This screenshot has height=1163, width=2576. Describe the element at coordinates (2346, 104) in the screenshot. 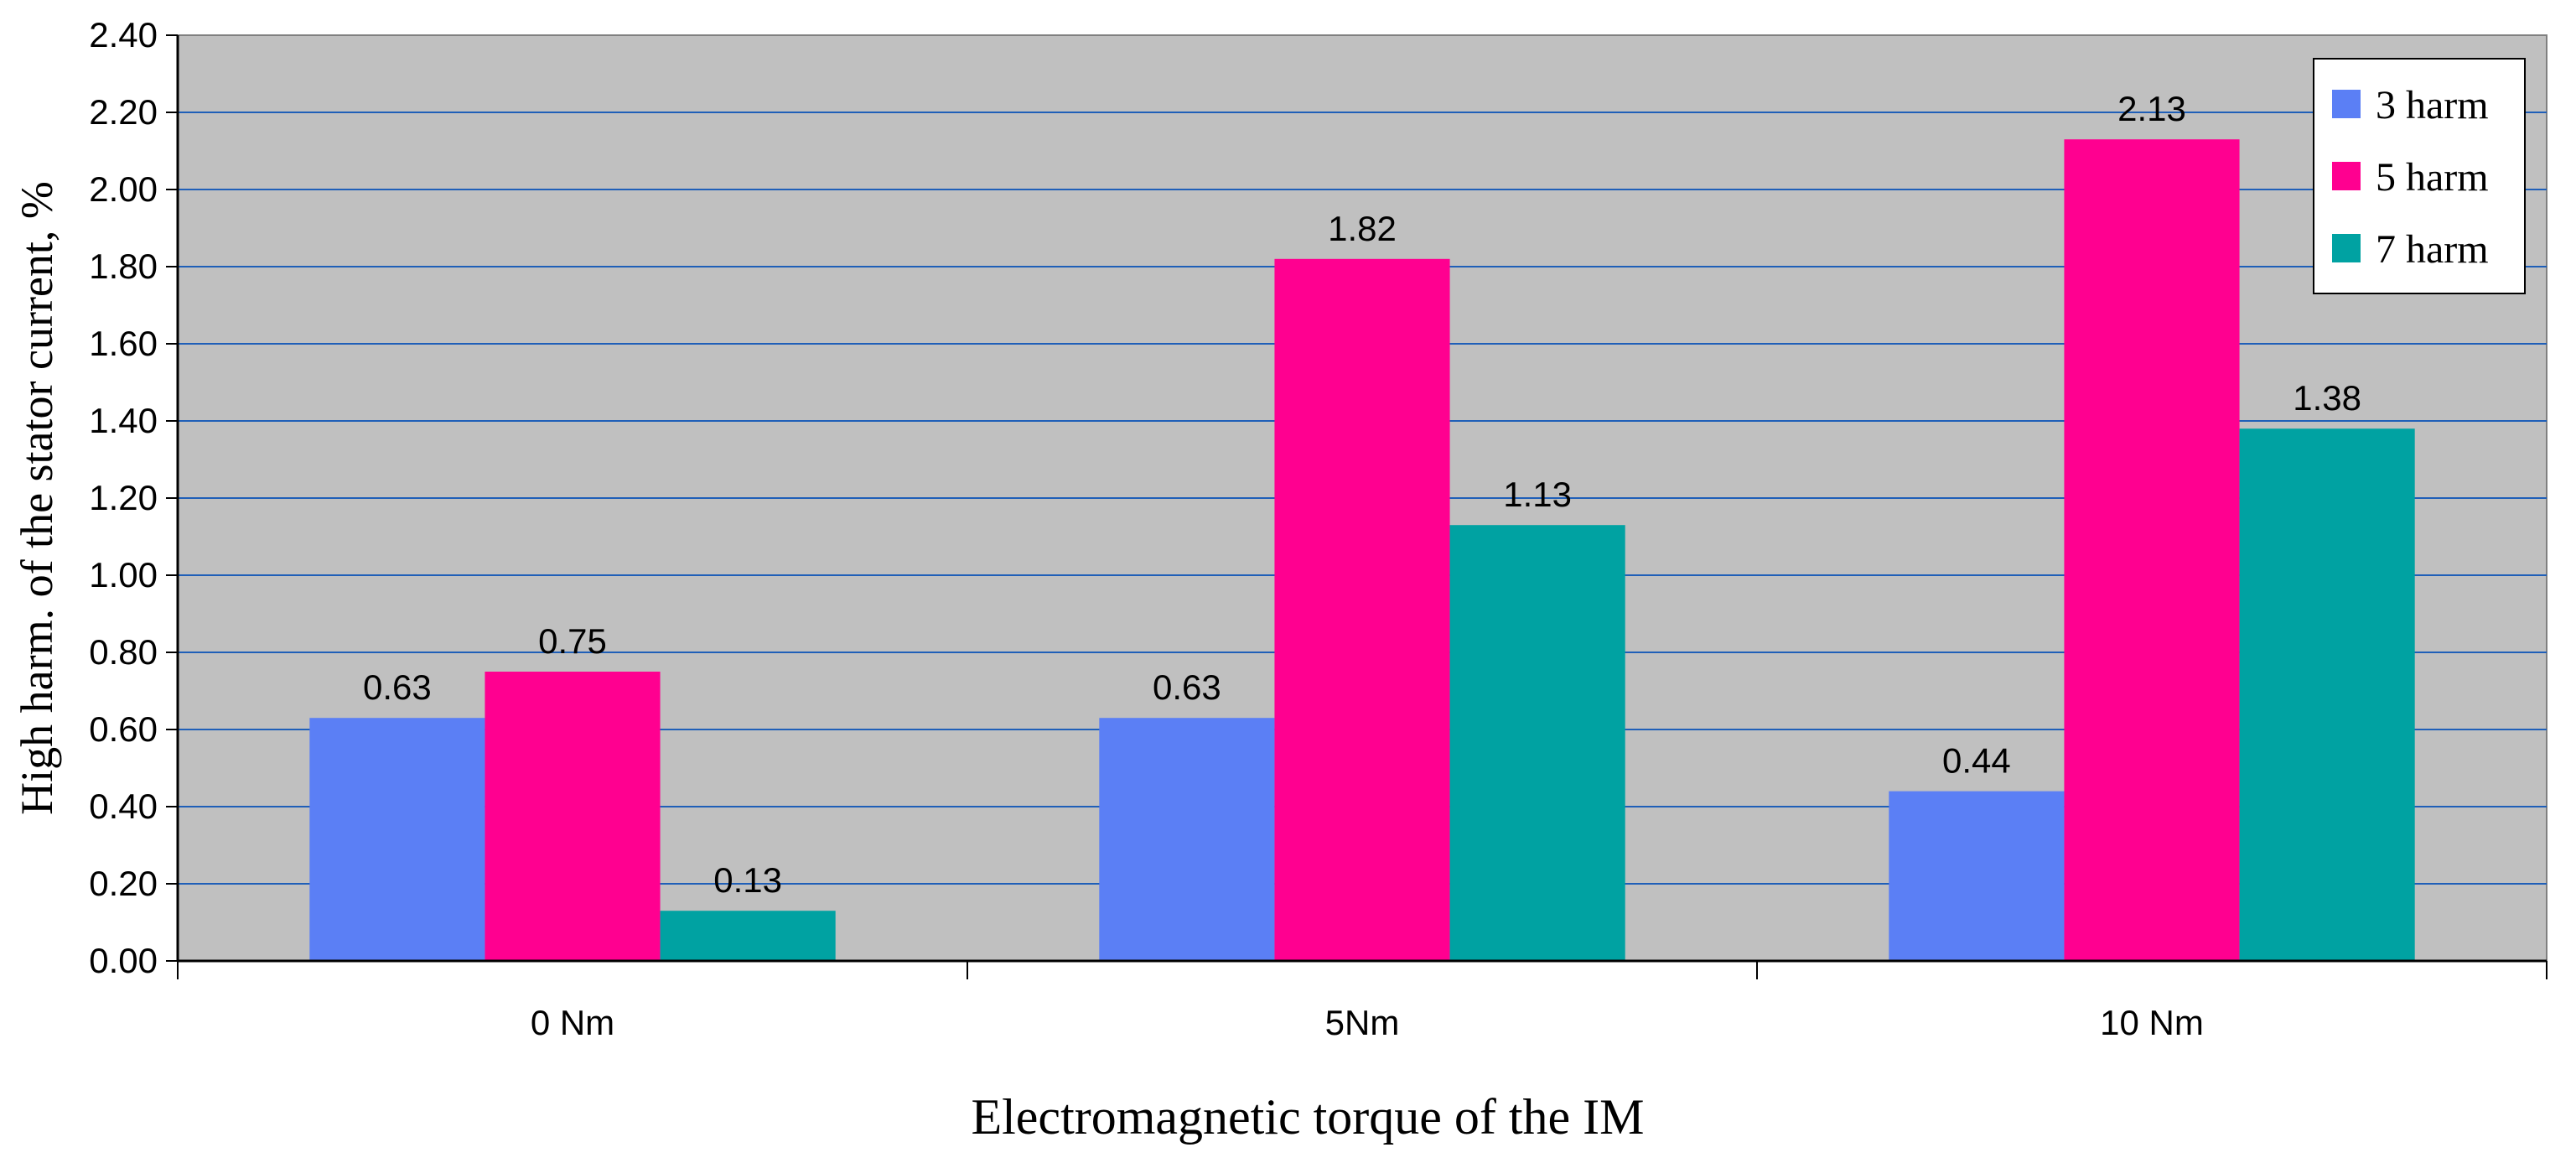

I see `legend-swatch-3-harm` at that location.